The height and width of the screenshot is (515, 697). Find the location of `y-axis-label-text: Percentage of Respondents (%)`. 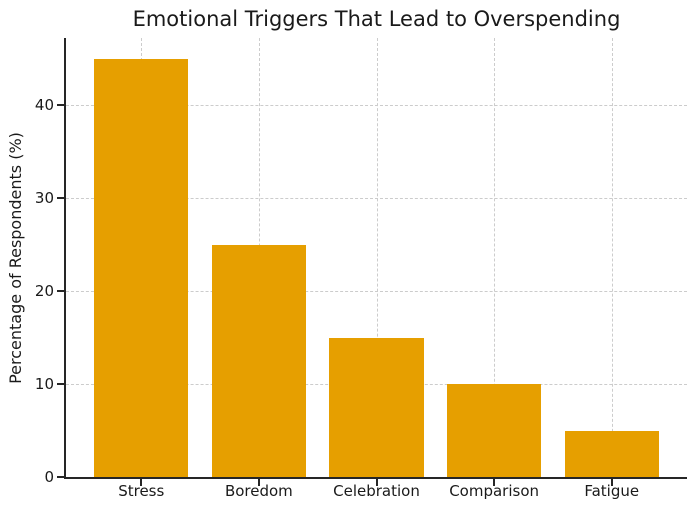

y-axis-label-text: Percentage of Respondents (%) is located at coordinates (15, 258).